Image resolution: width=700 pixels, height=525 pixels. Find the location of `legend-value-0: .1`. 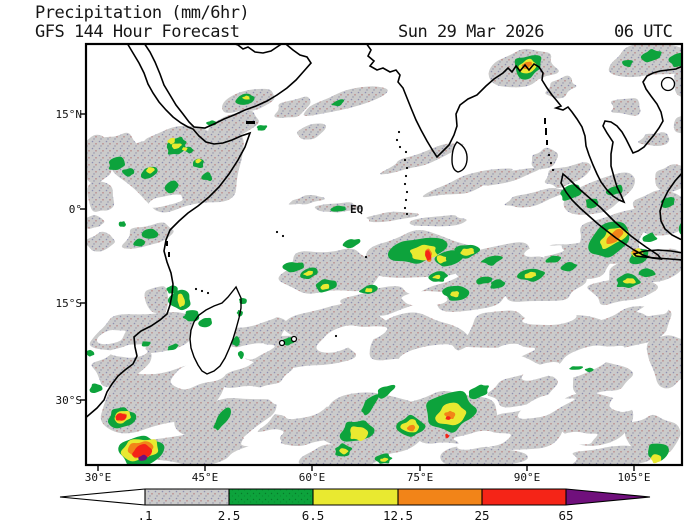

legend-value-0: .1 is located at coordinates (144, 515).